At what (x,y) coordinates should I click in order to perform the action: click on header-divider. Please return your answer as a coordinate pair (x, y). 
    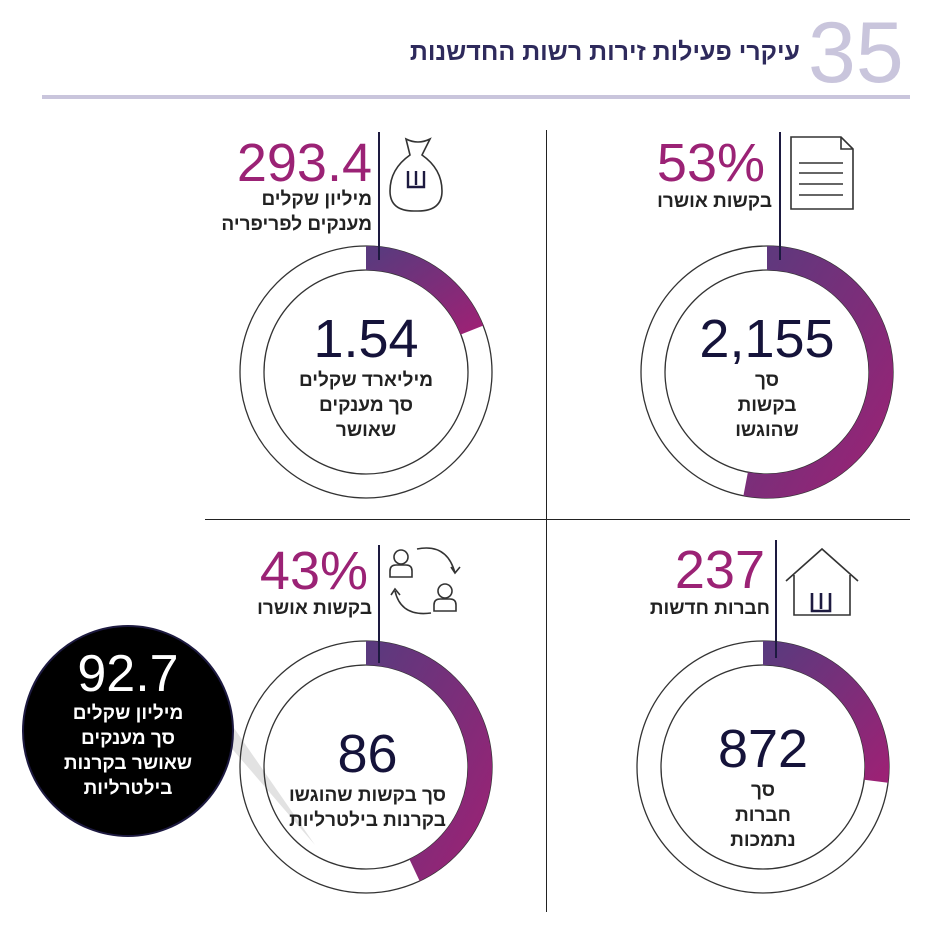
    Looking at the image, I should click on (476, 97).